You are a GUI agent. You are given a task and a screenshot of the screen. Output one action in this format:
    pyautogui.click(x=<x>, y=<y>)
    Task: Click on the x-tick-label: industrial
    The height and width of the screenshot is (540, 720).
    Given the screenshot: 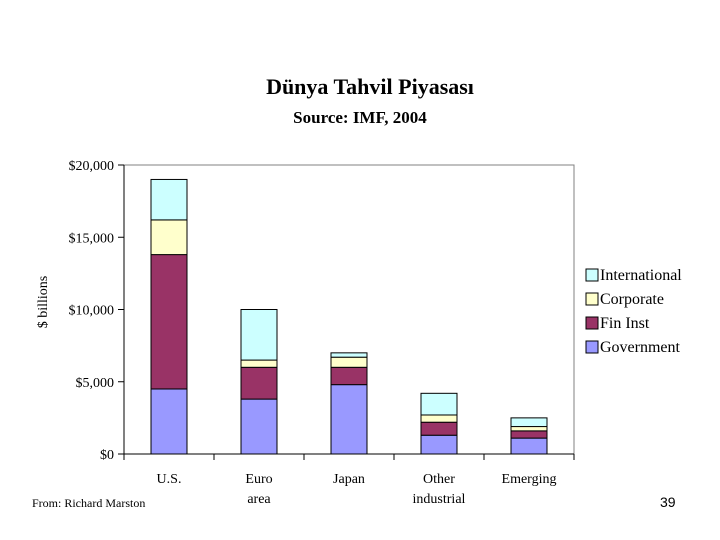 What is the action you would take?
    pyautogui.click(x=439, y=499)
    